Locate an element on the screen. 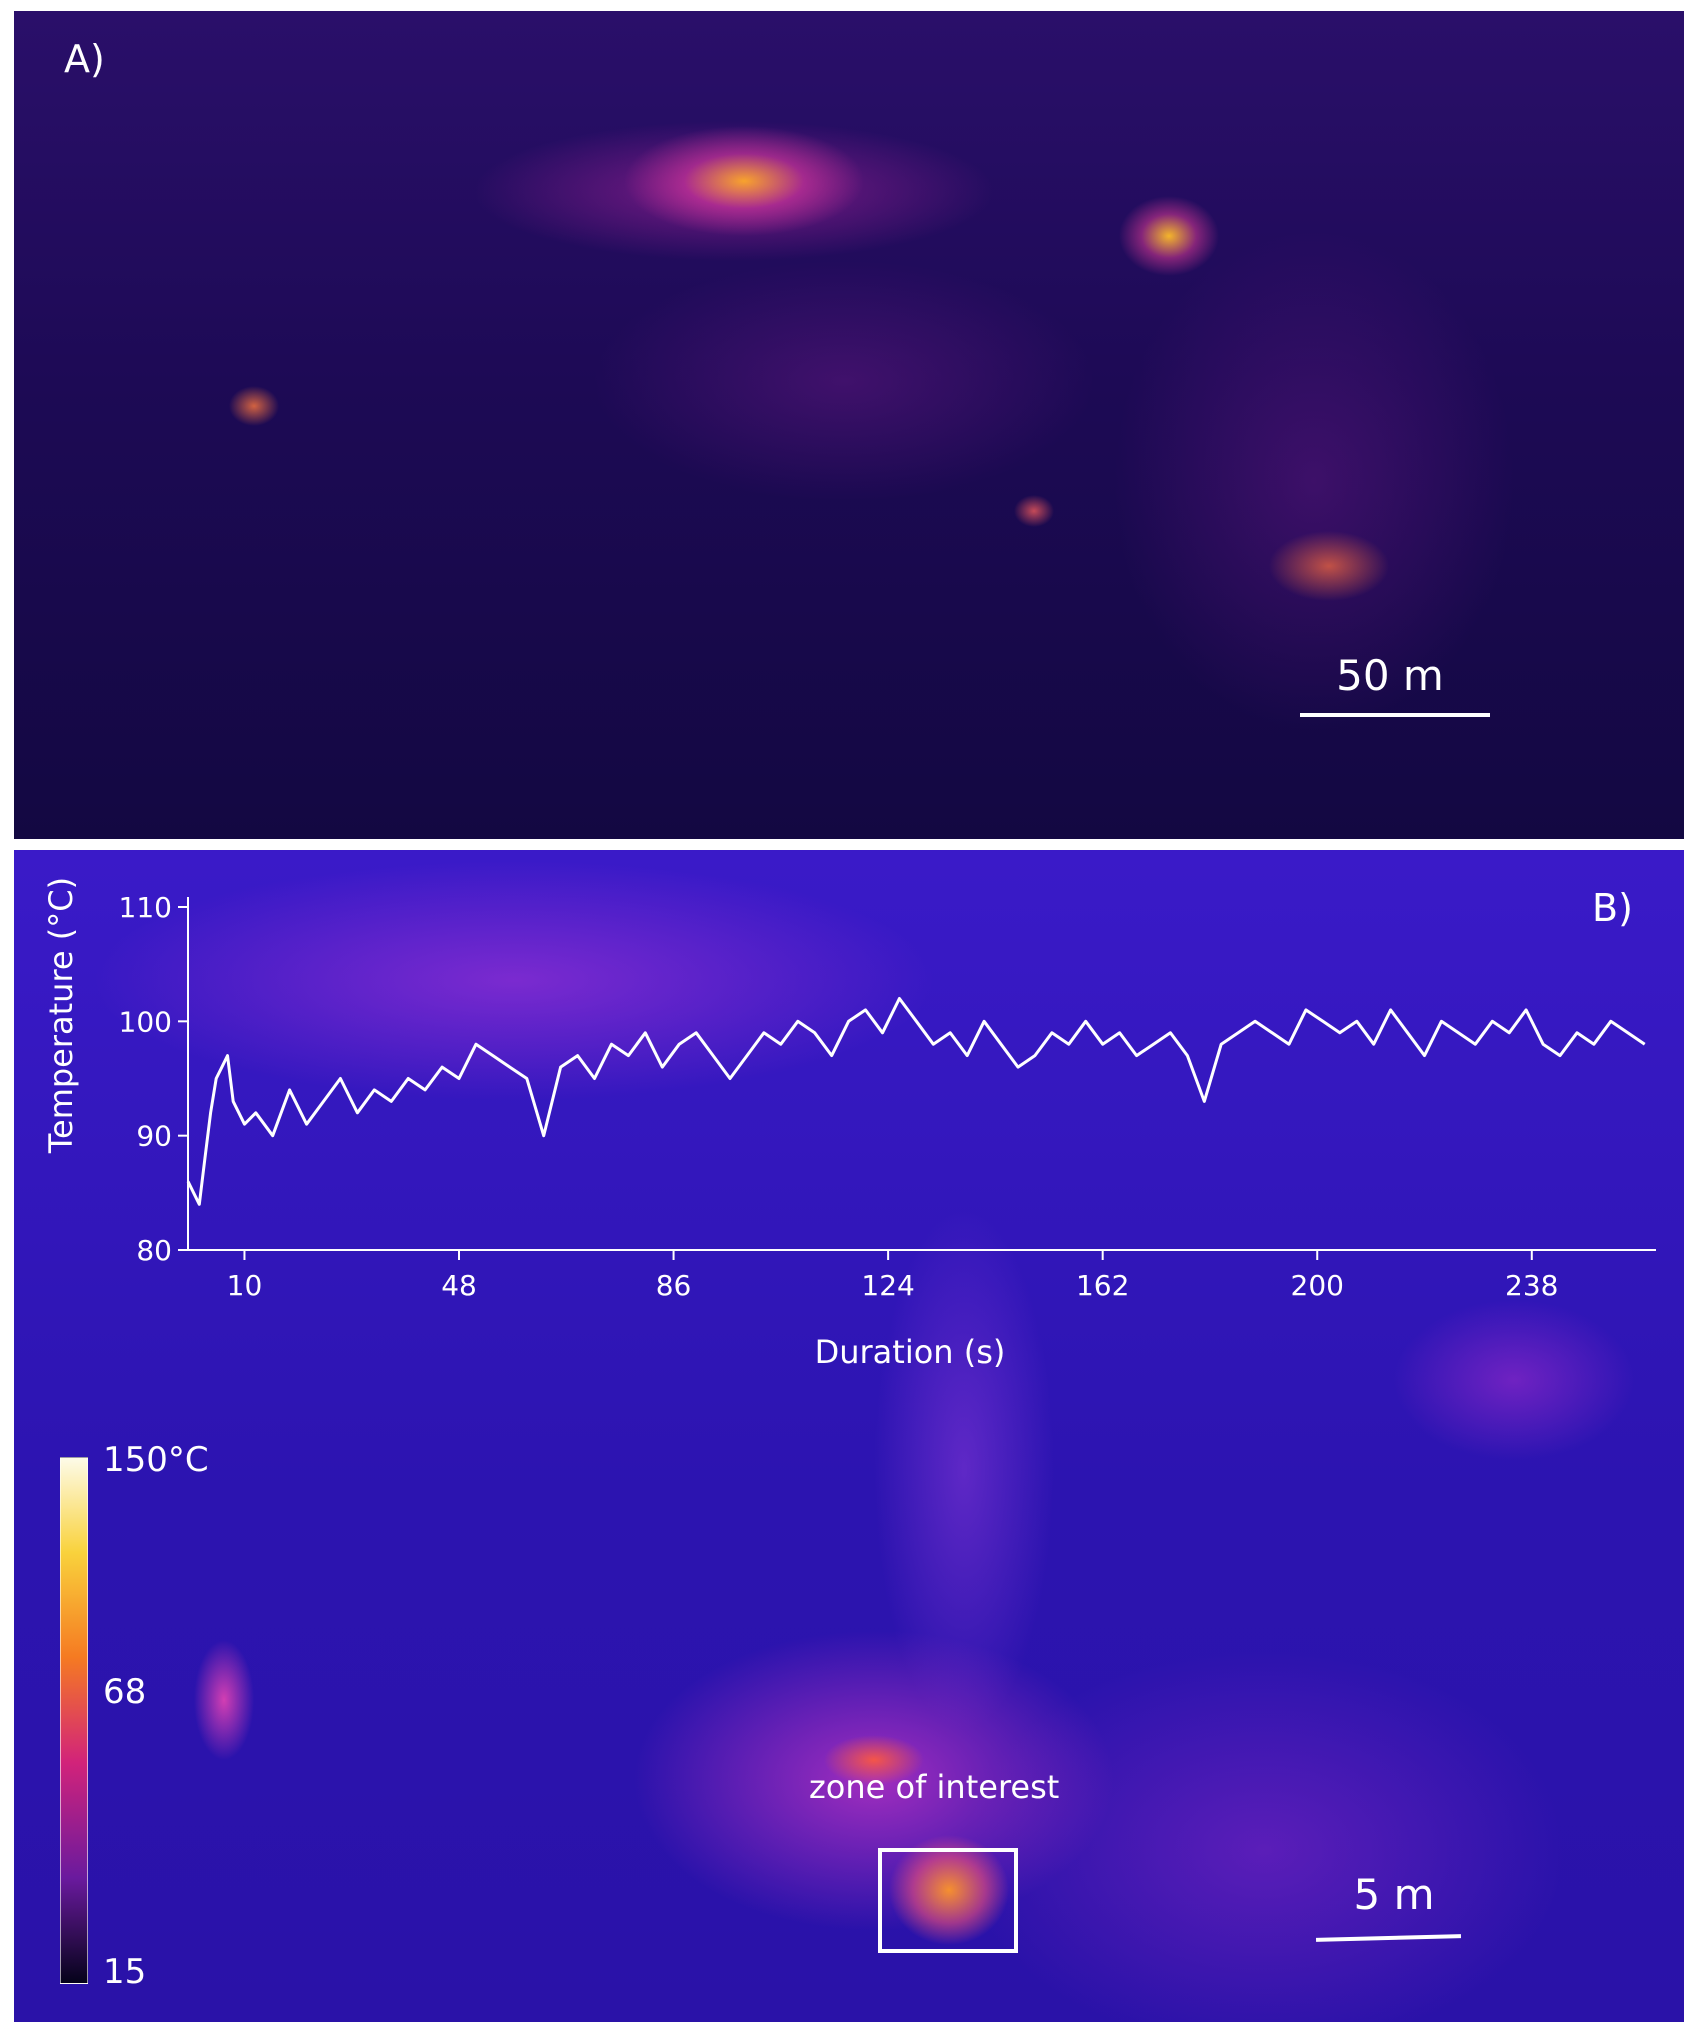 The width and height of the screenshot is (1695, 2032). colorbar-max-label: 150°C is located at coordinates (156, 1460).